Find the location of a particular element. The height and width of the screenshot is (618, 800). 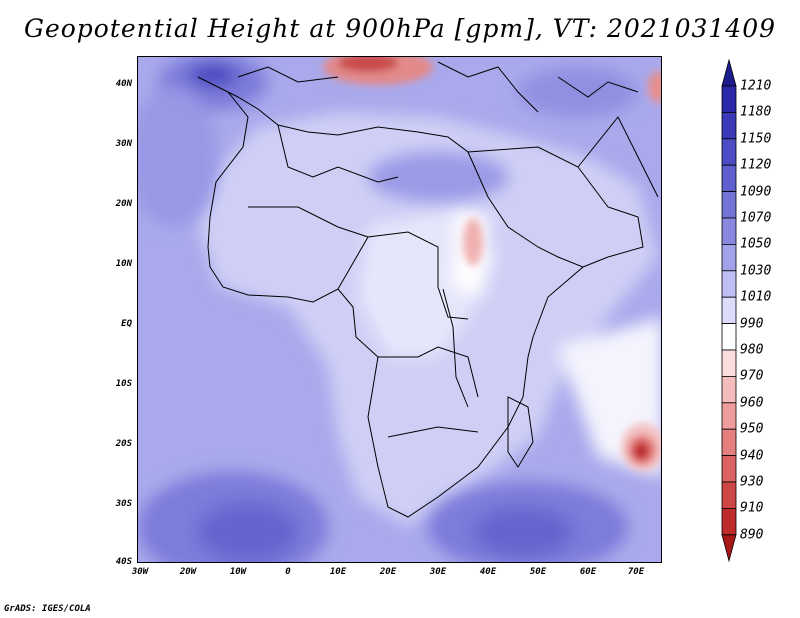

colorbar-label: 1210 is located at coordinates (756, 86).